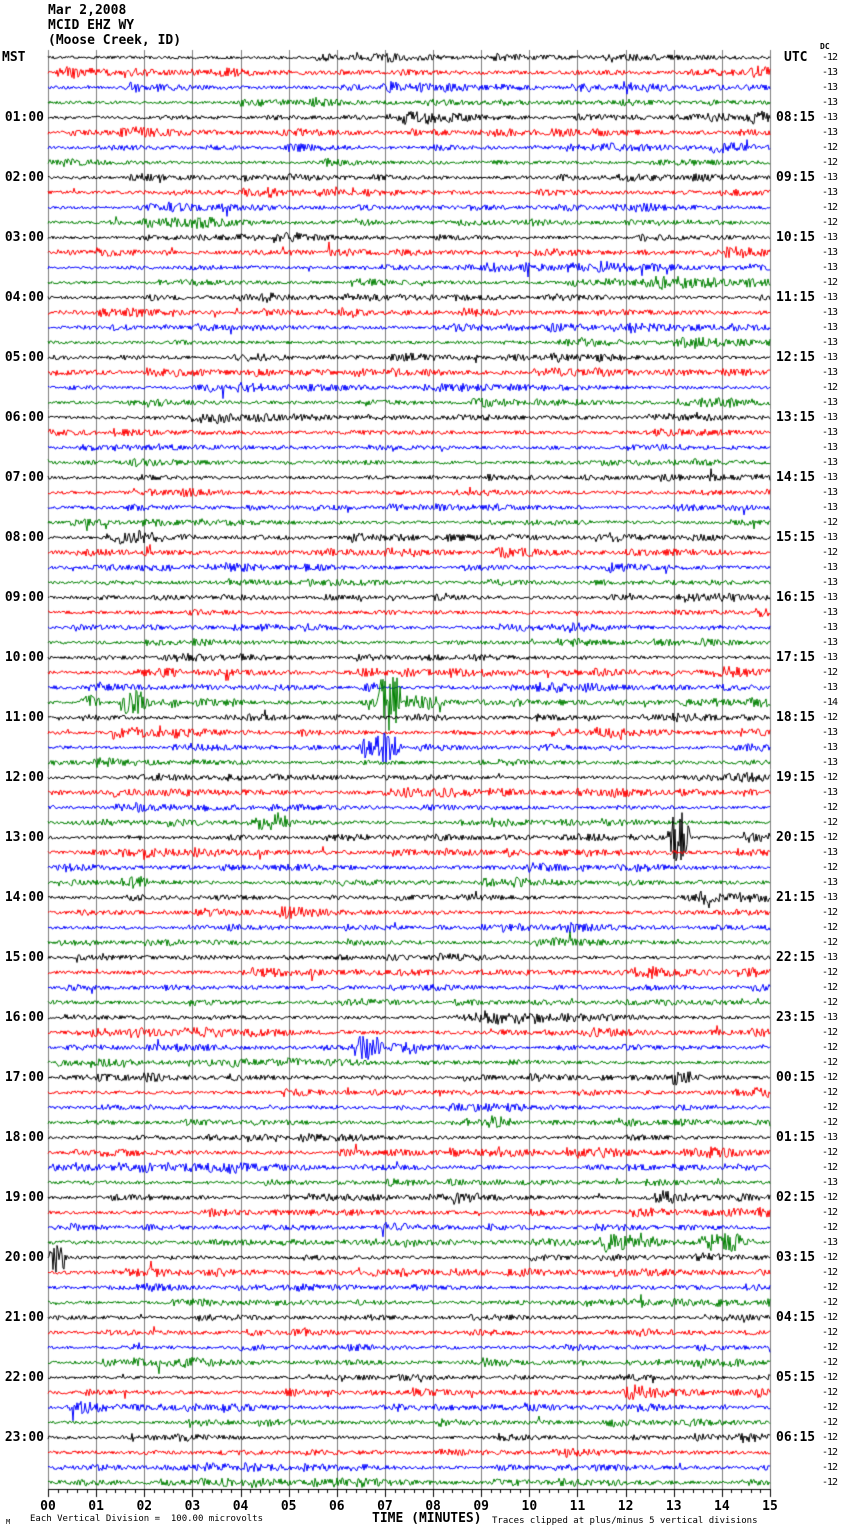 The image size is (850, 1534). What do you see at coordinates (796, 1017) in the screenshot?
I see `utc-time-label: 23:15` at bounding box center [796, 1017].